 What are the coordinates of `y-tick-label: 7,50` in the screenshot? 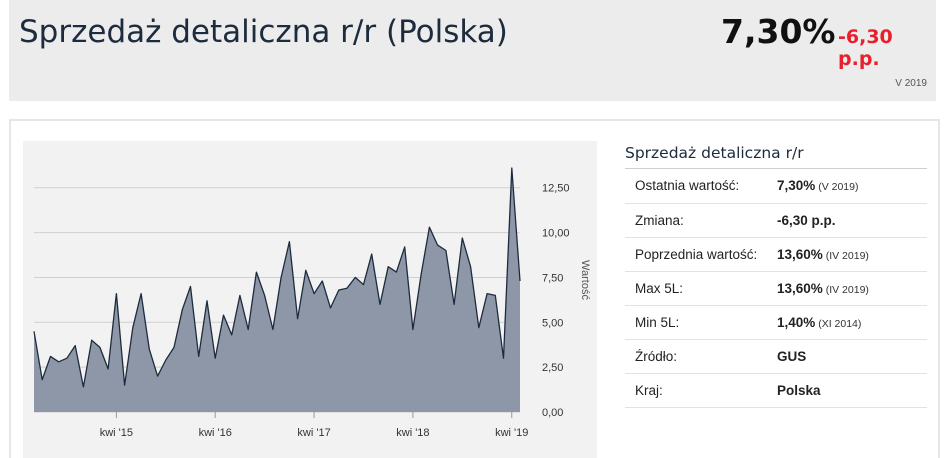 It's located at (552, 278).